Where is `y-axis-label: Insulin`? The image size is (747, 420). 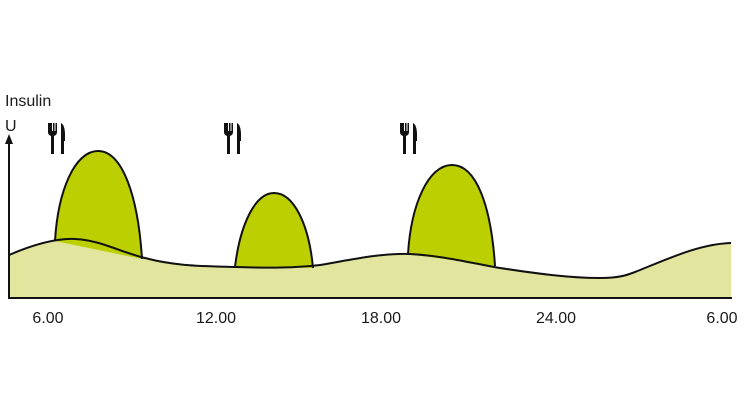
y-axis-label: Insulin is located at coordinates (28, 101).